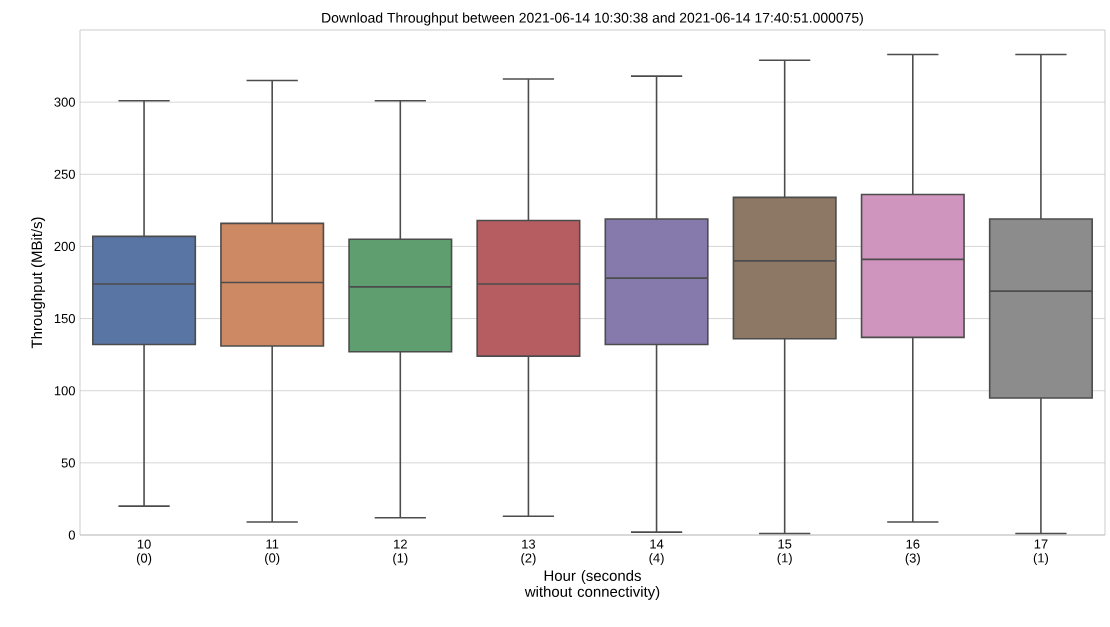  Describe the element at coordinates (144, 552) in the screenshot. I see `x-tick-label: 10 (0)` at that location.